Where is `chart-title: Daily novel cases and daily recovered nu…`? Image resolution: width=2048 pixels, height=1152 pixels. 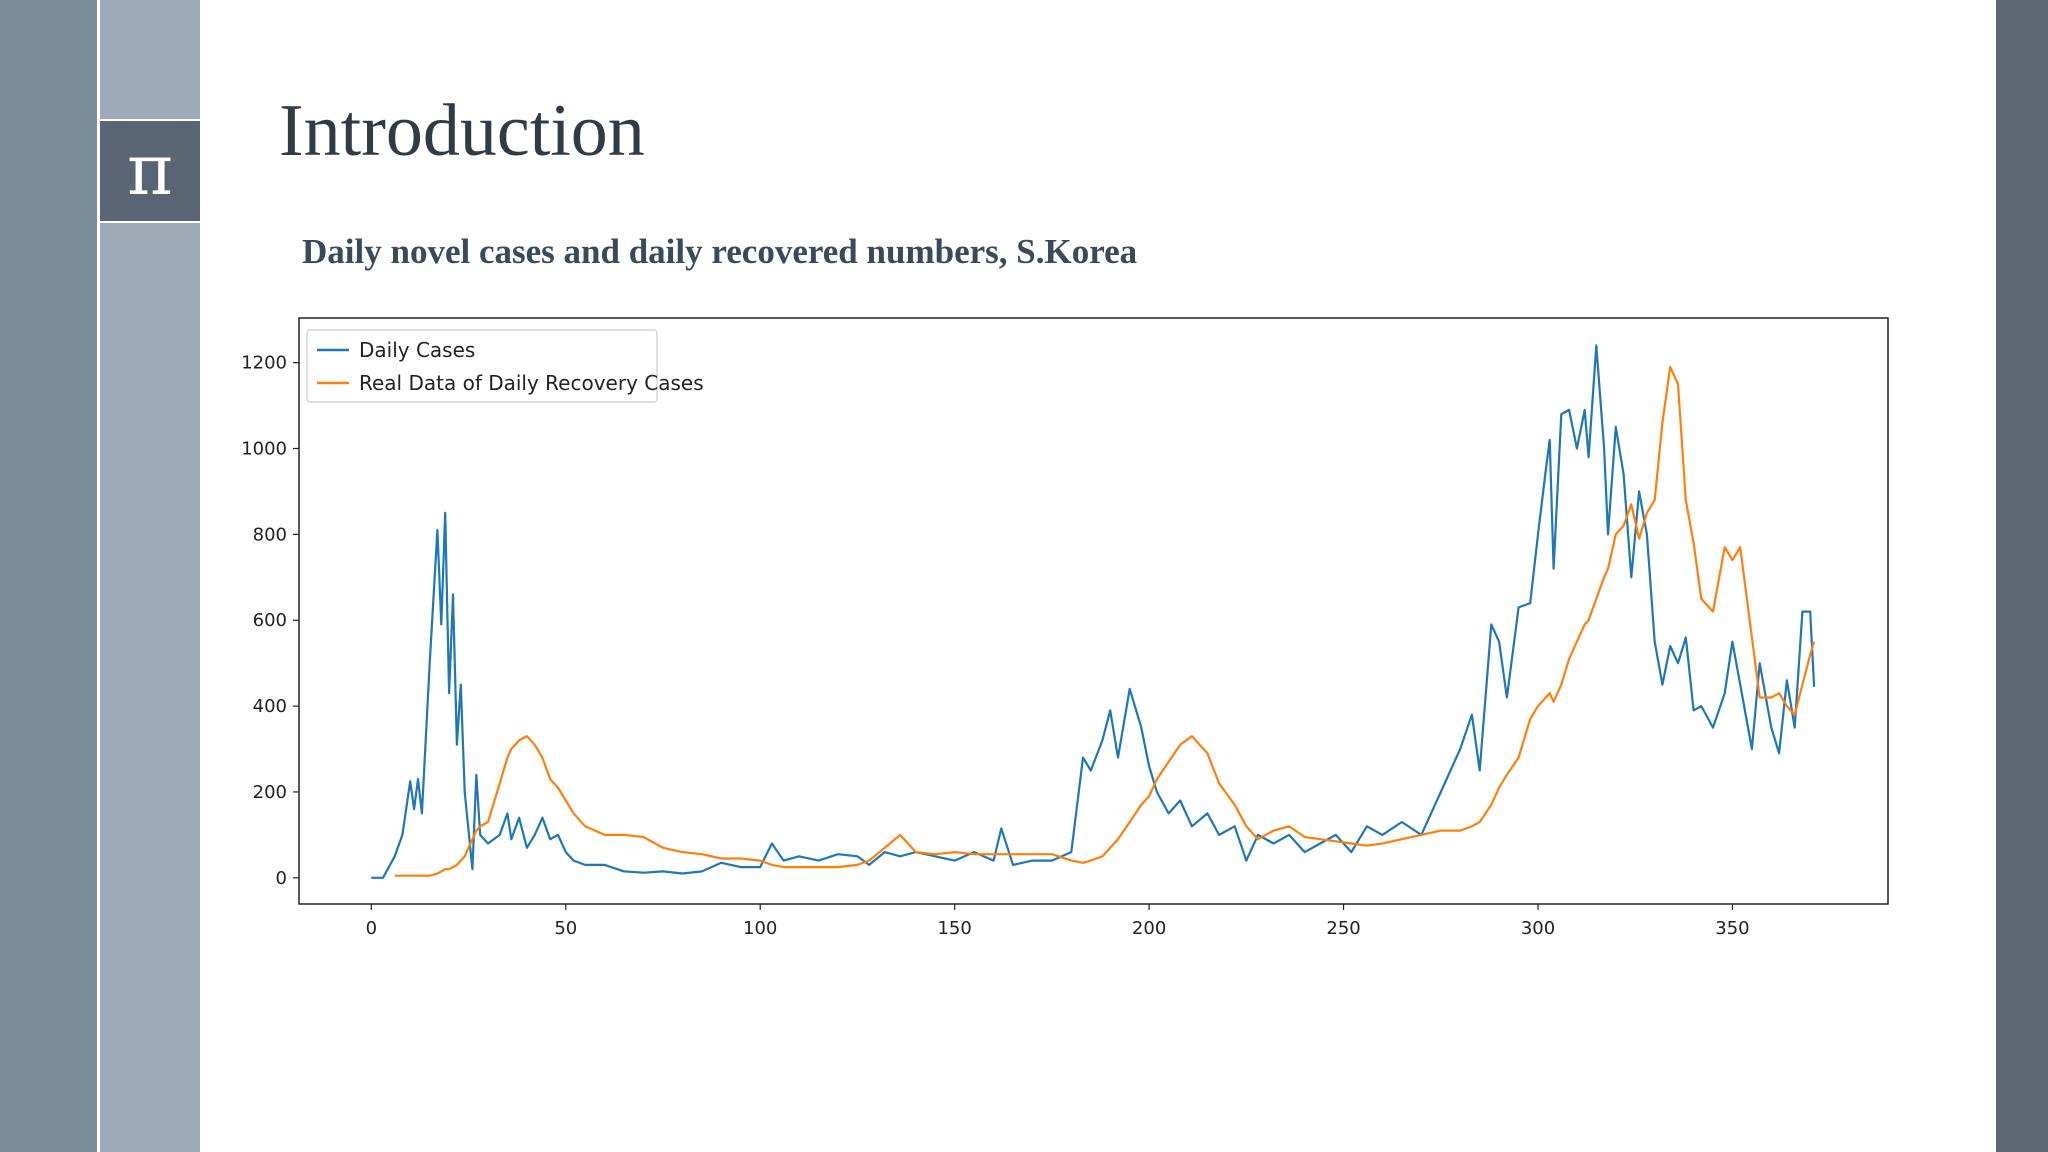
chart-title: Daily novel cases and daily recovered nu… is located at coordinates (719, 251).